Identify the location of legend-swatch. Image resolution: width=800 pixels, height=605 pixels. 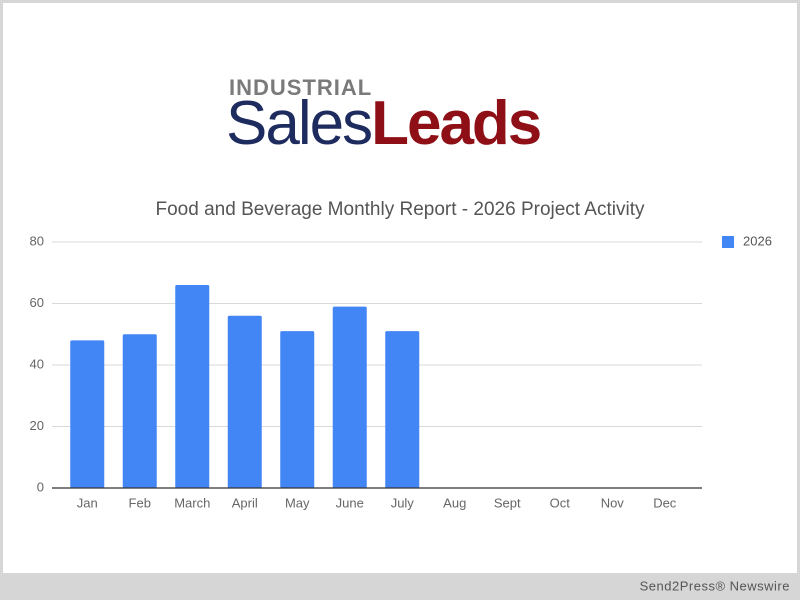
(728, 242).